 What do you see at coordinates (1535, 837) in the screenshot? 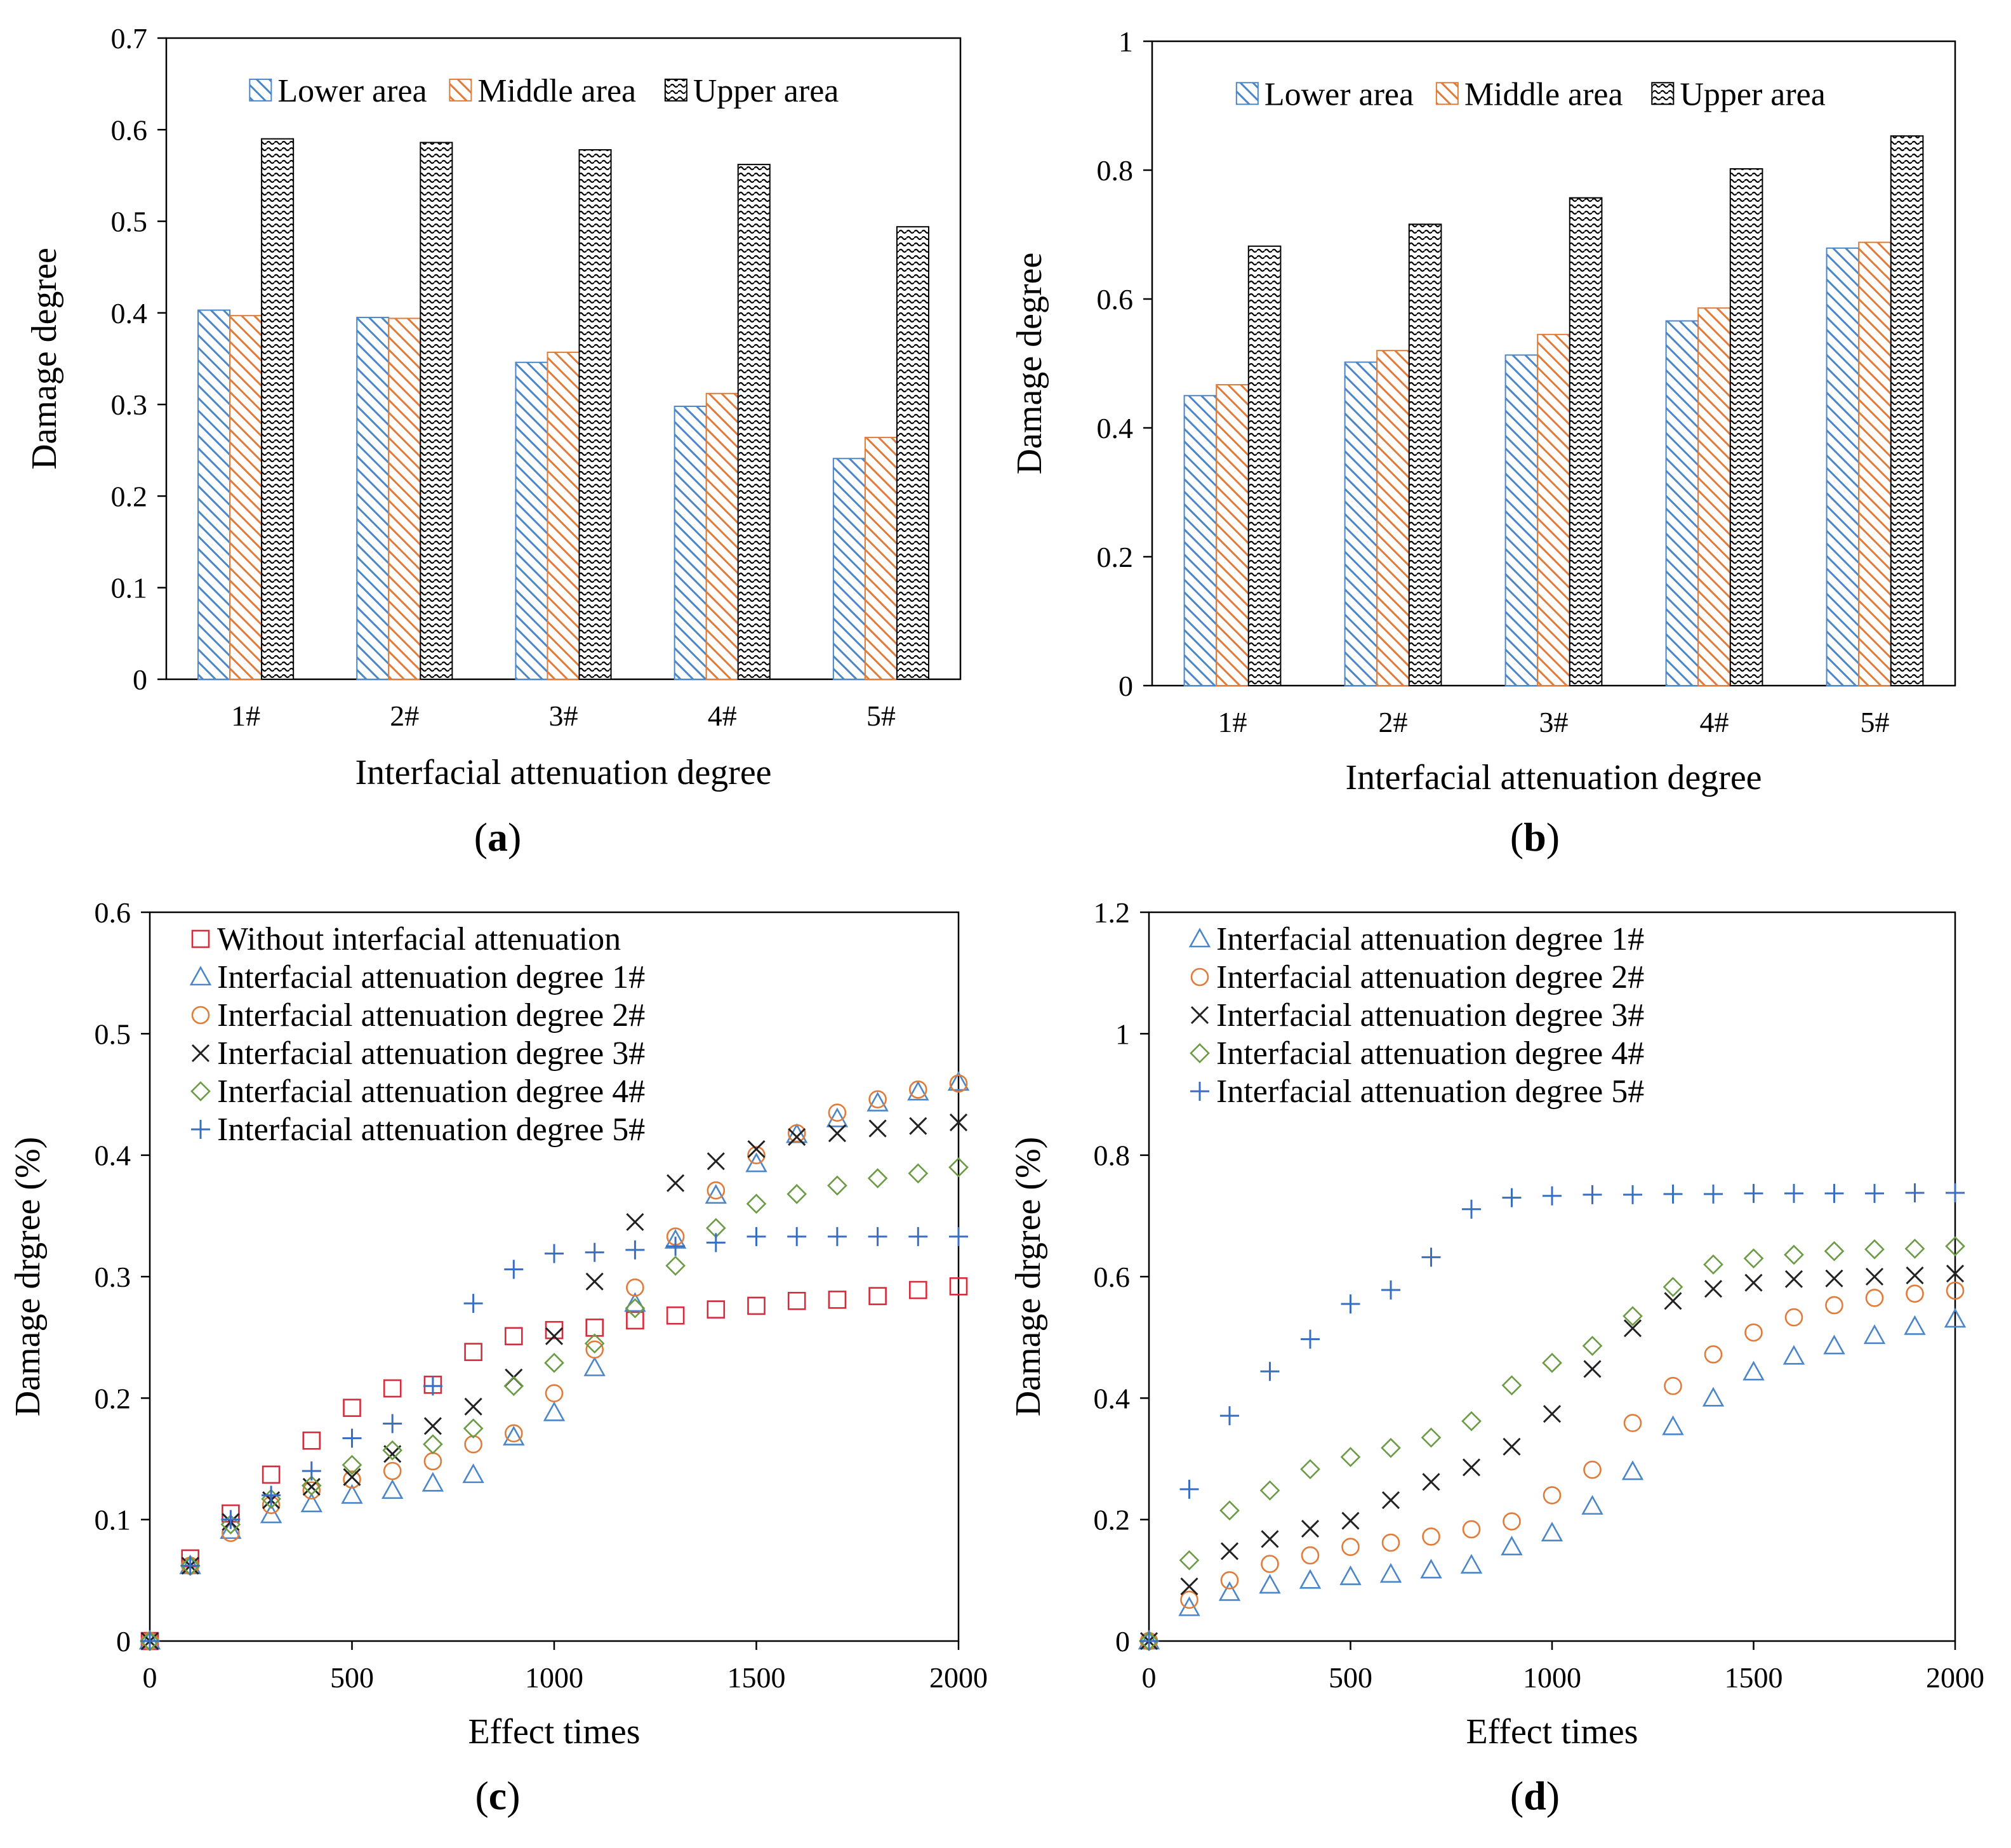
I see `caption-b: (b)` at bounding box center [1535, 837].